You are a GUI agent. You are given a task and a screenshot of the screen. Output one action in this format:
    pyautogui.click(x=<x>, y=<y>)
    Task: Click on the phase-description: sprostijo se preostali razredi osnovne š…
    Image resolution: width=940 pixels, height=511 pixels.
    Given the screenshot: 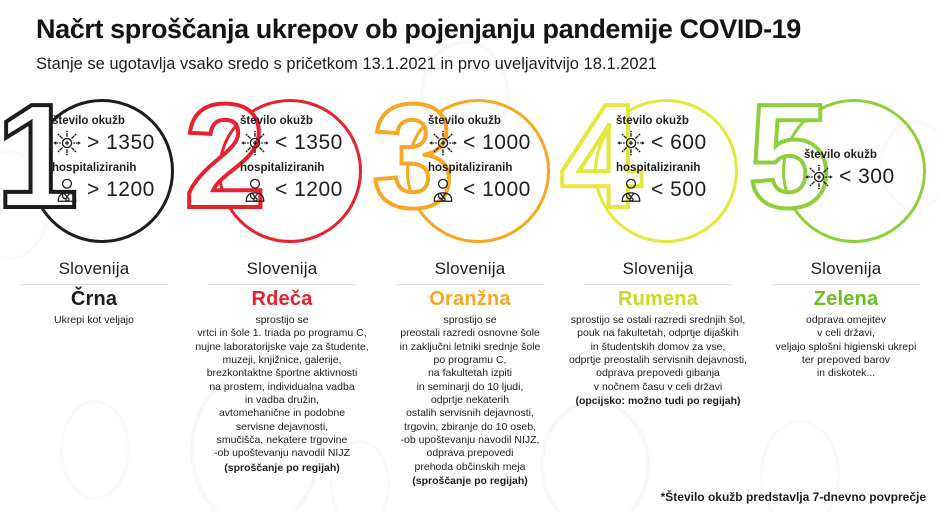 What is the action you would take?
    pyautogui.click(x=470, y=393)
    